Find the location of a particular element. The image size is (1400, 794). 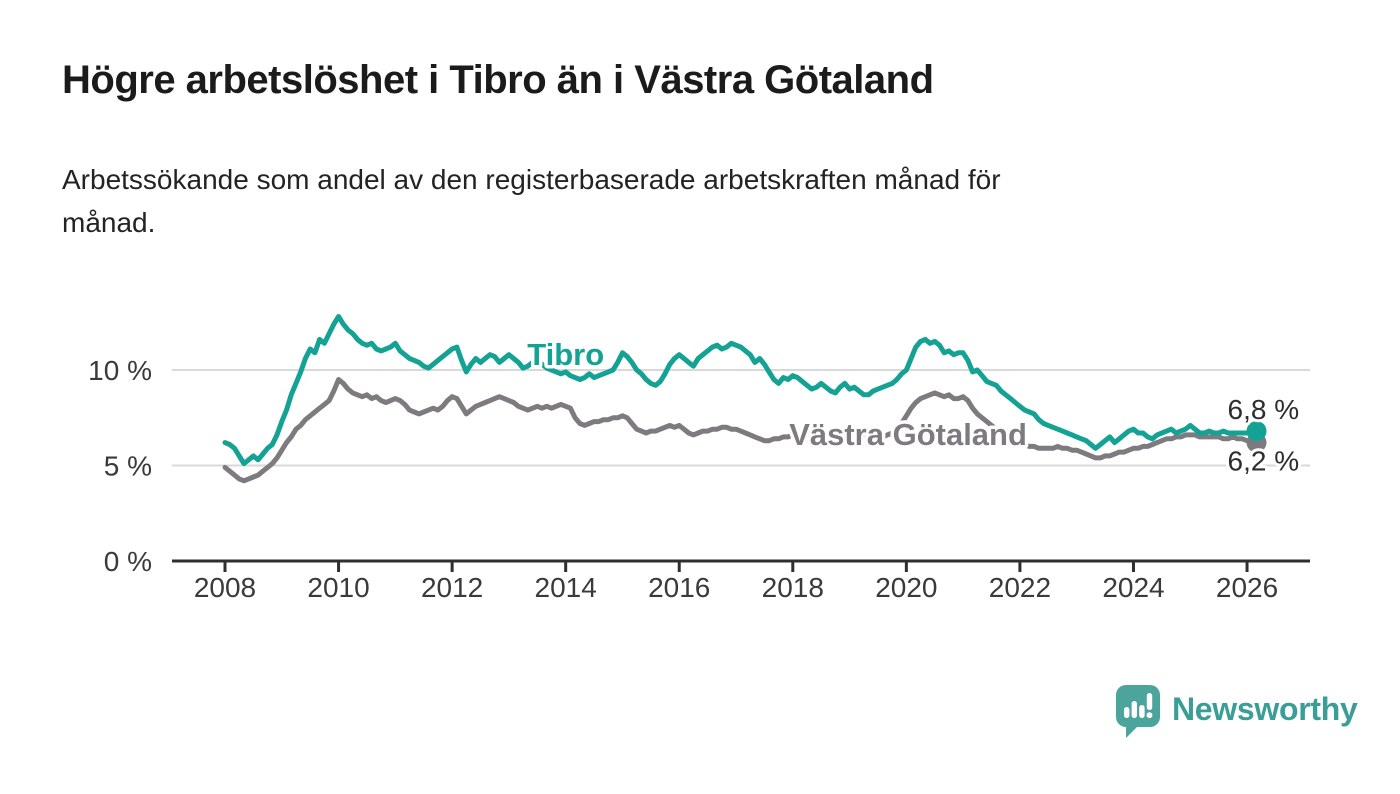

end-value-label-tibro: 6,8 % is located at coordinates (1264, 409).